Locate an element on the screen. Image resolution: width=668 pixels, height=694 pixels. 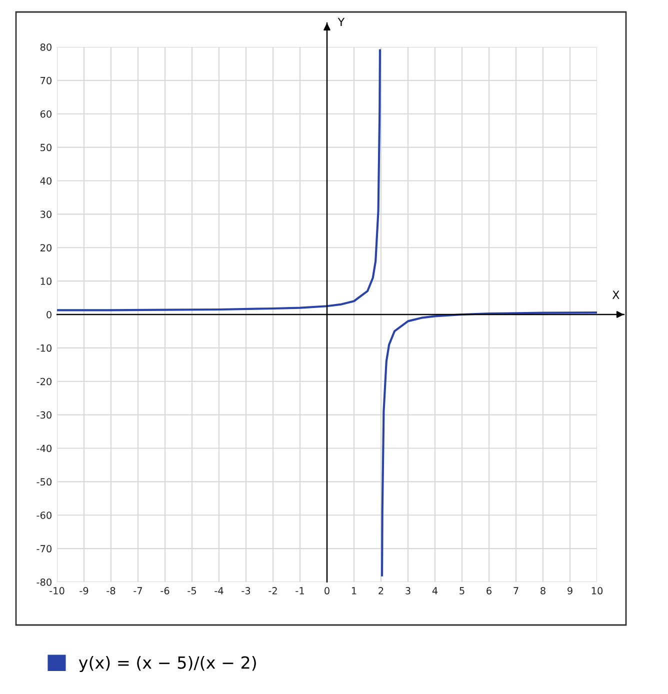
y-tick-label: 40 is located at coordinates (46, 181).